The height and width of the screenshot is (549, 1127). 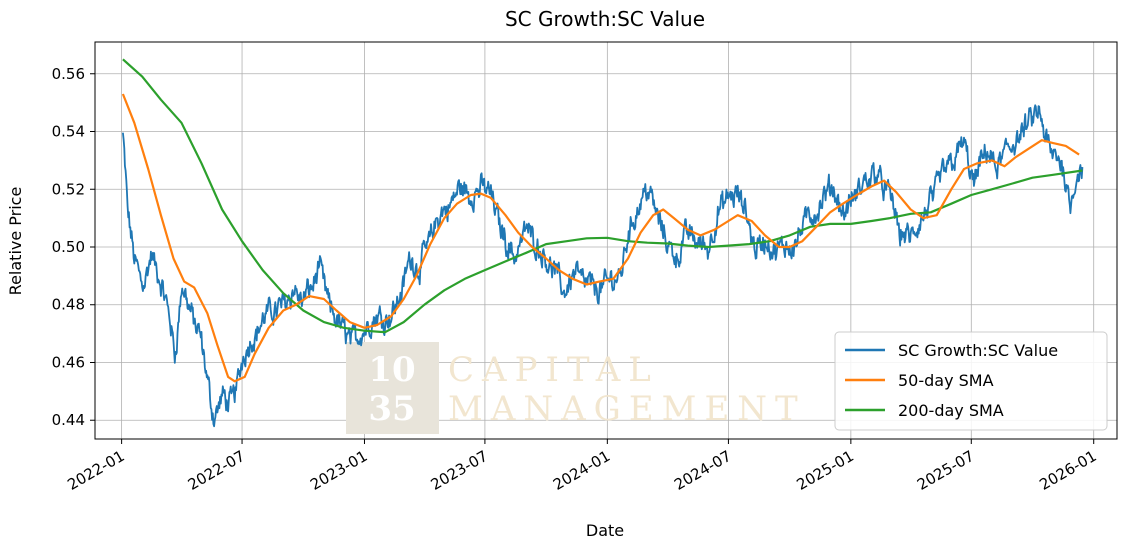 What do you see at coordinates (68, 420) in the screenshot?
I see `y-tick-label: 0.44` at bounding box center [68, 420].